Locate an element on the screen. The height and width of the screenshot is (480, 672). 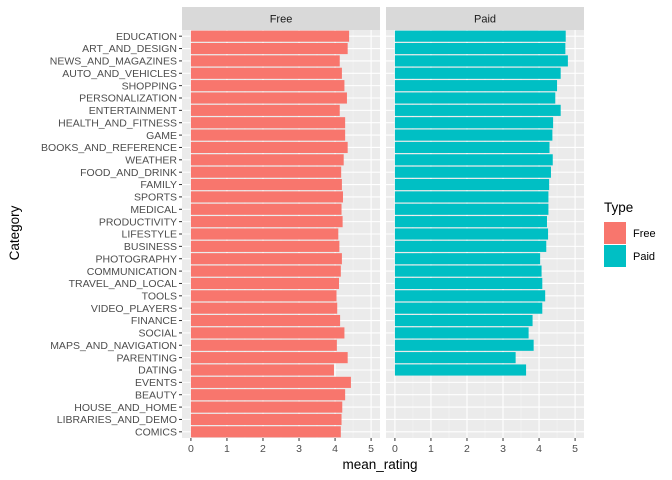
bar-paid-finance is located at coordinates (463, 320).